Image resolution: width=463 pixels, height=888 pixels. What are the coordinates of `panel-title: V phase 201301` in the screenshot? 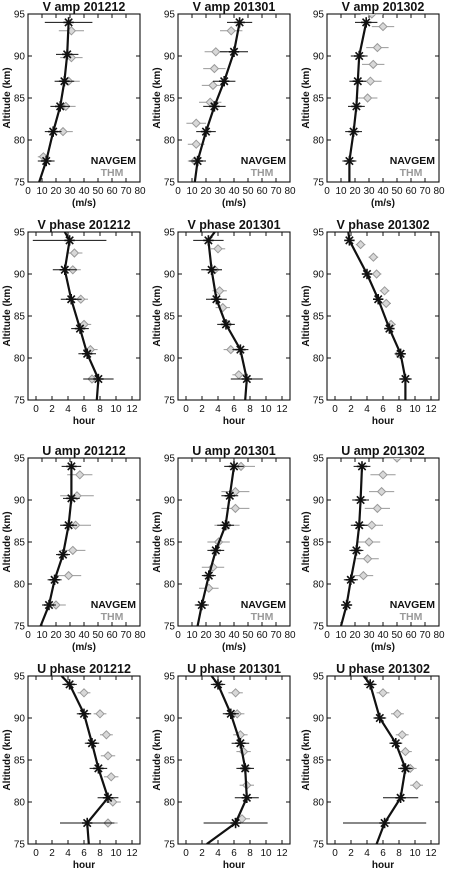 It's located at (233, 225).